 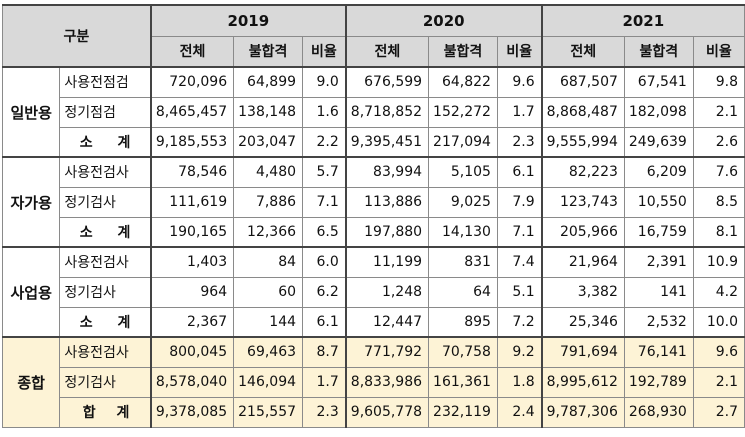 What do you see at coordinates (192, 82) in the screenshot?
I see `cell-total-2019: 720,096` at bounding box center [192, 82].